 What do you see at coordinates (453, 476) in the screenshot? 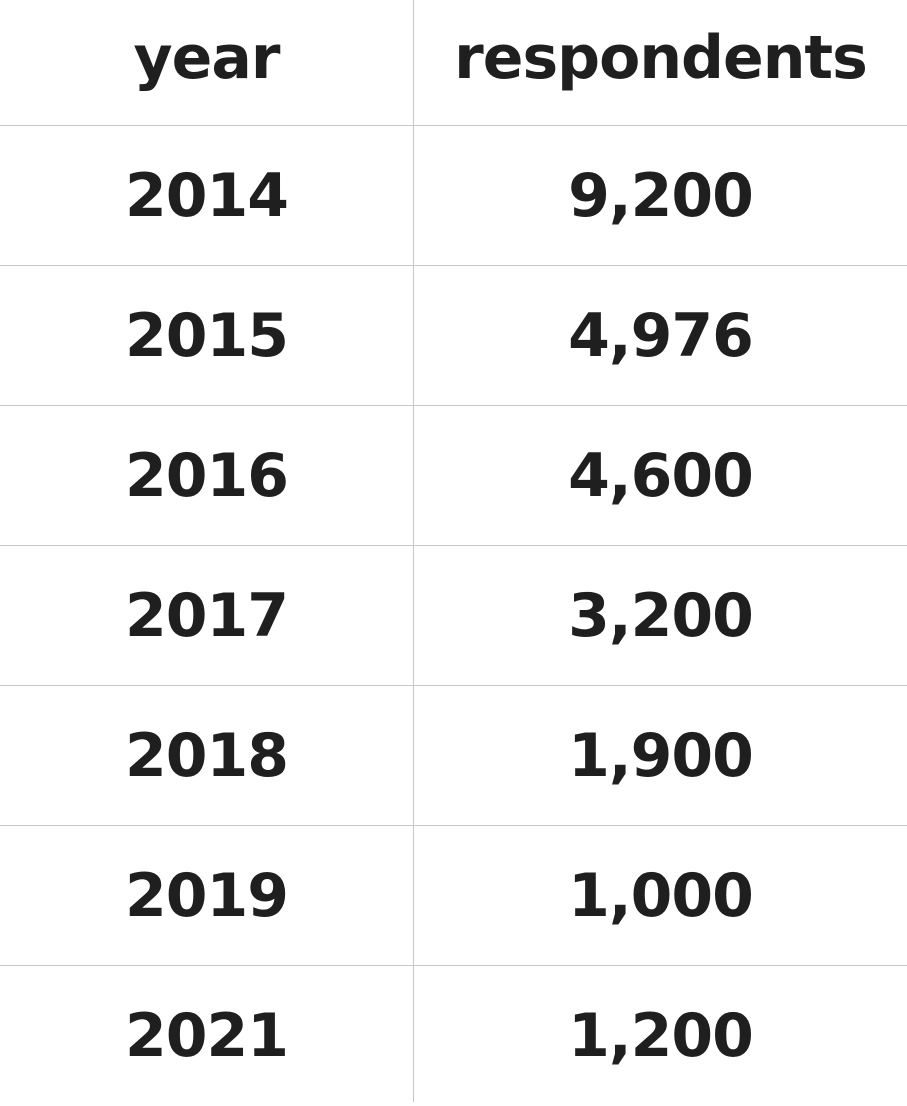
I see `table-row: 2016 4,600` at bounding box center [453, 476].